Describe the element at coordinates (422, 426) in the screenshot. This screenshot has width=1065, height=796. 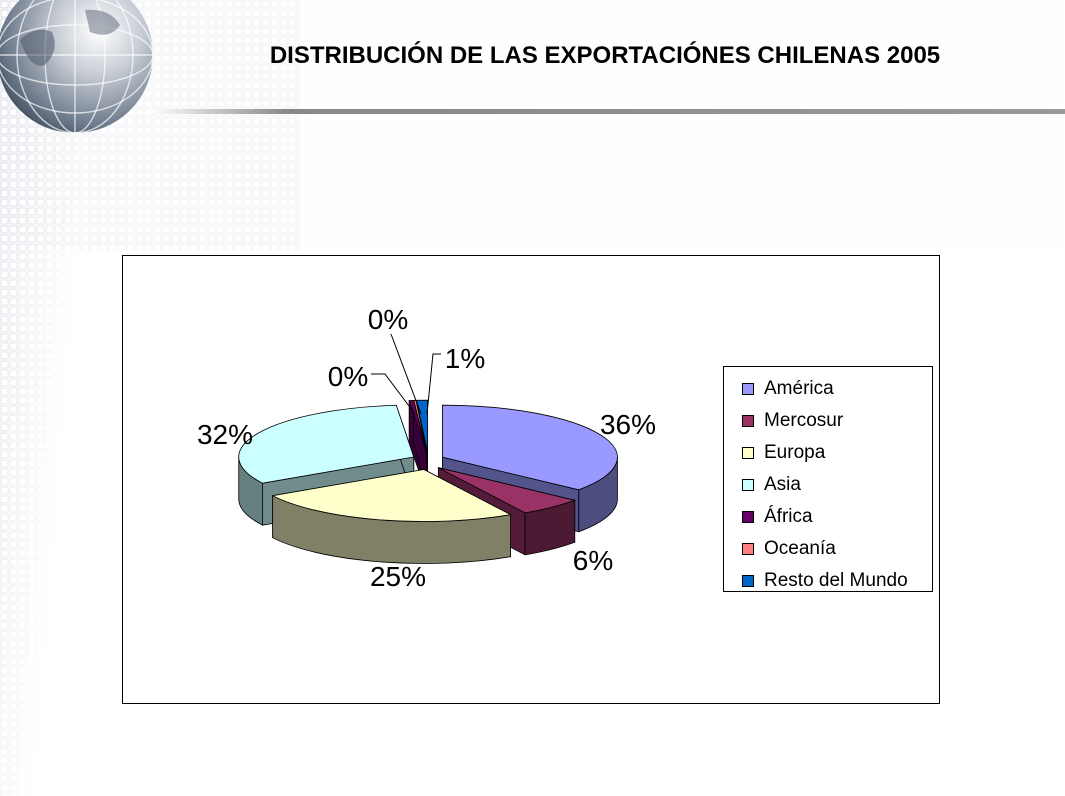
I see `pie-slice-resto-del-mundo-top` at that location.